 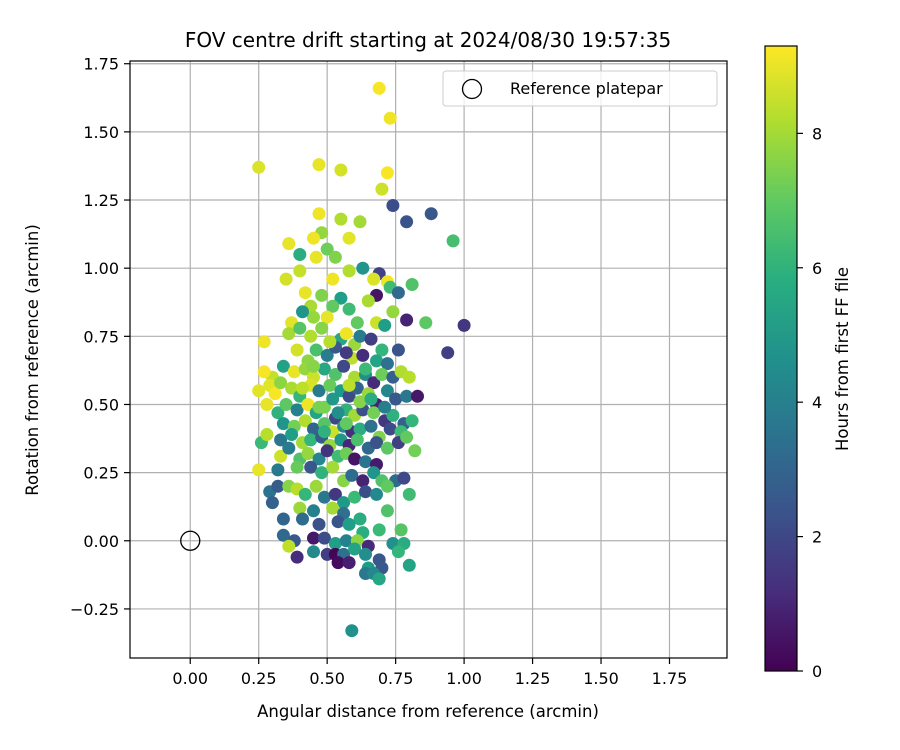 I want to click on x-tick-label: 1.50, so click(x=601, y=678).